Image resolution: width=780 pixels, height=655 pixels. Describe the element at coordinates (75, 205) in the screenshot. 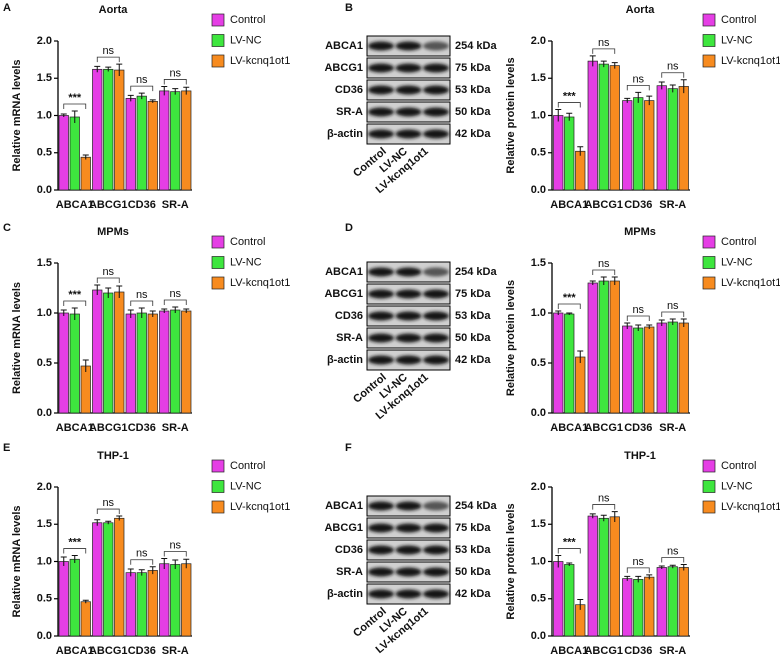

I see `x-tick-label: ABCA1` at that location.